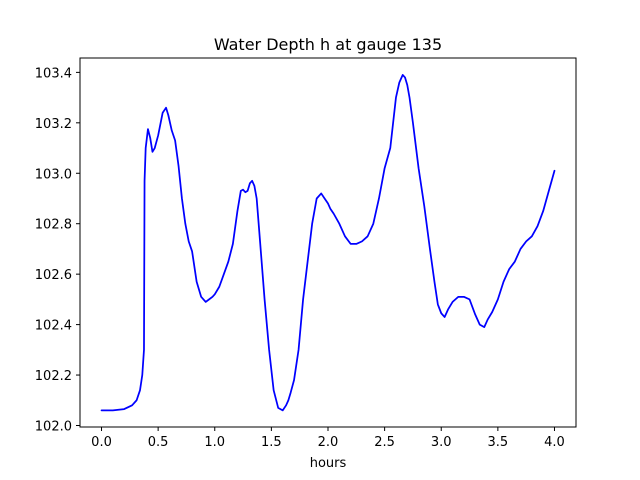 The image size is (640, 480). I want to click on x-tick-label: 1.5, so click(271, 442).